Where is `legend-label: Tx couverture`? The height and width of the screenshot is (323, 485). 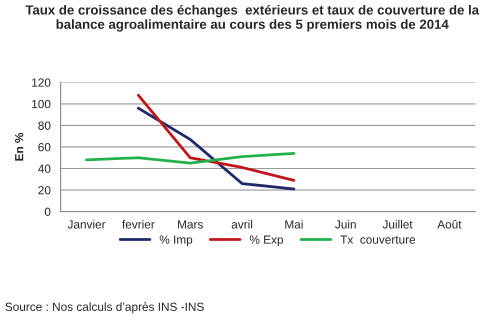 legend-label: Tx couverture is located at coordinates (378, 240).